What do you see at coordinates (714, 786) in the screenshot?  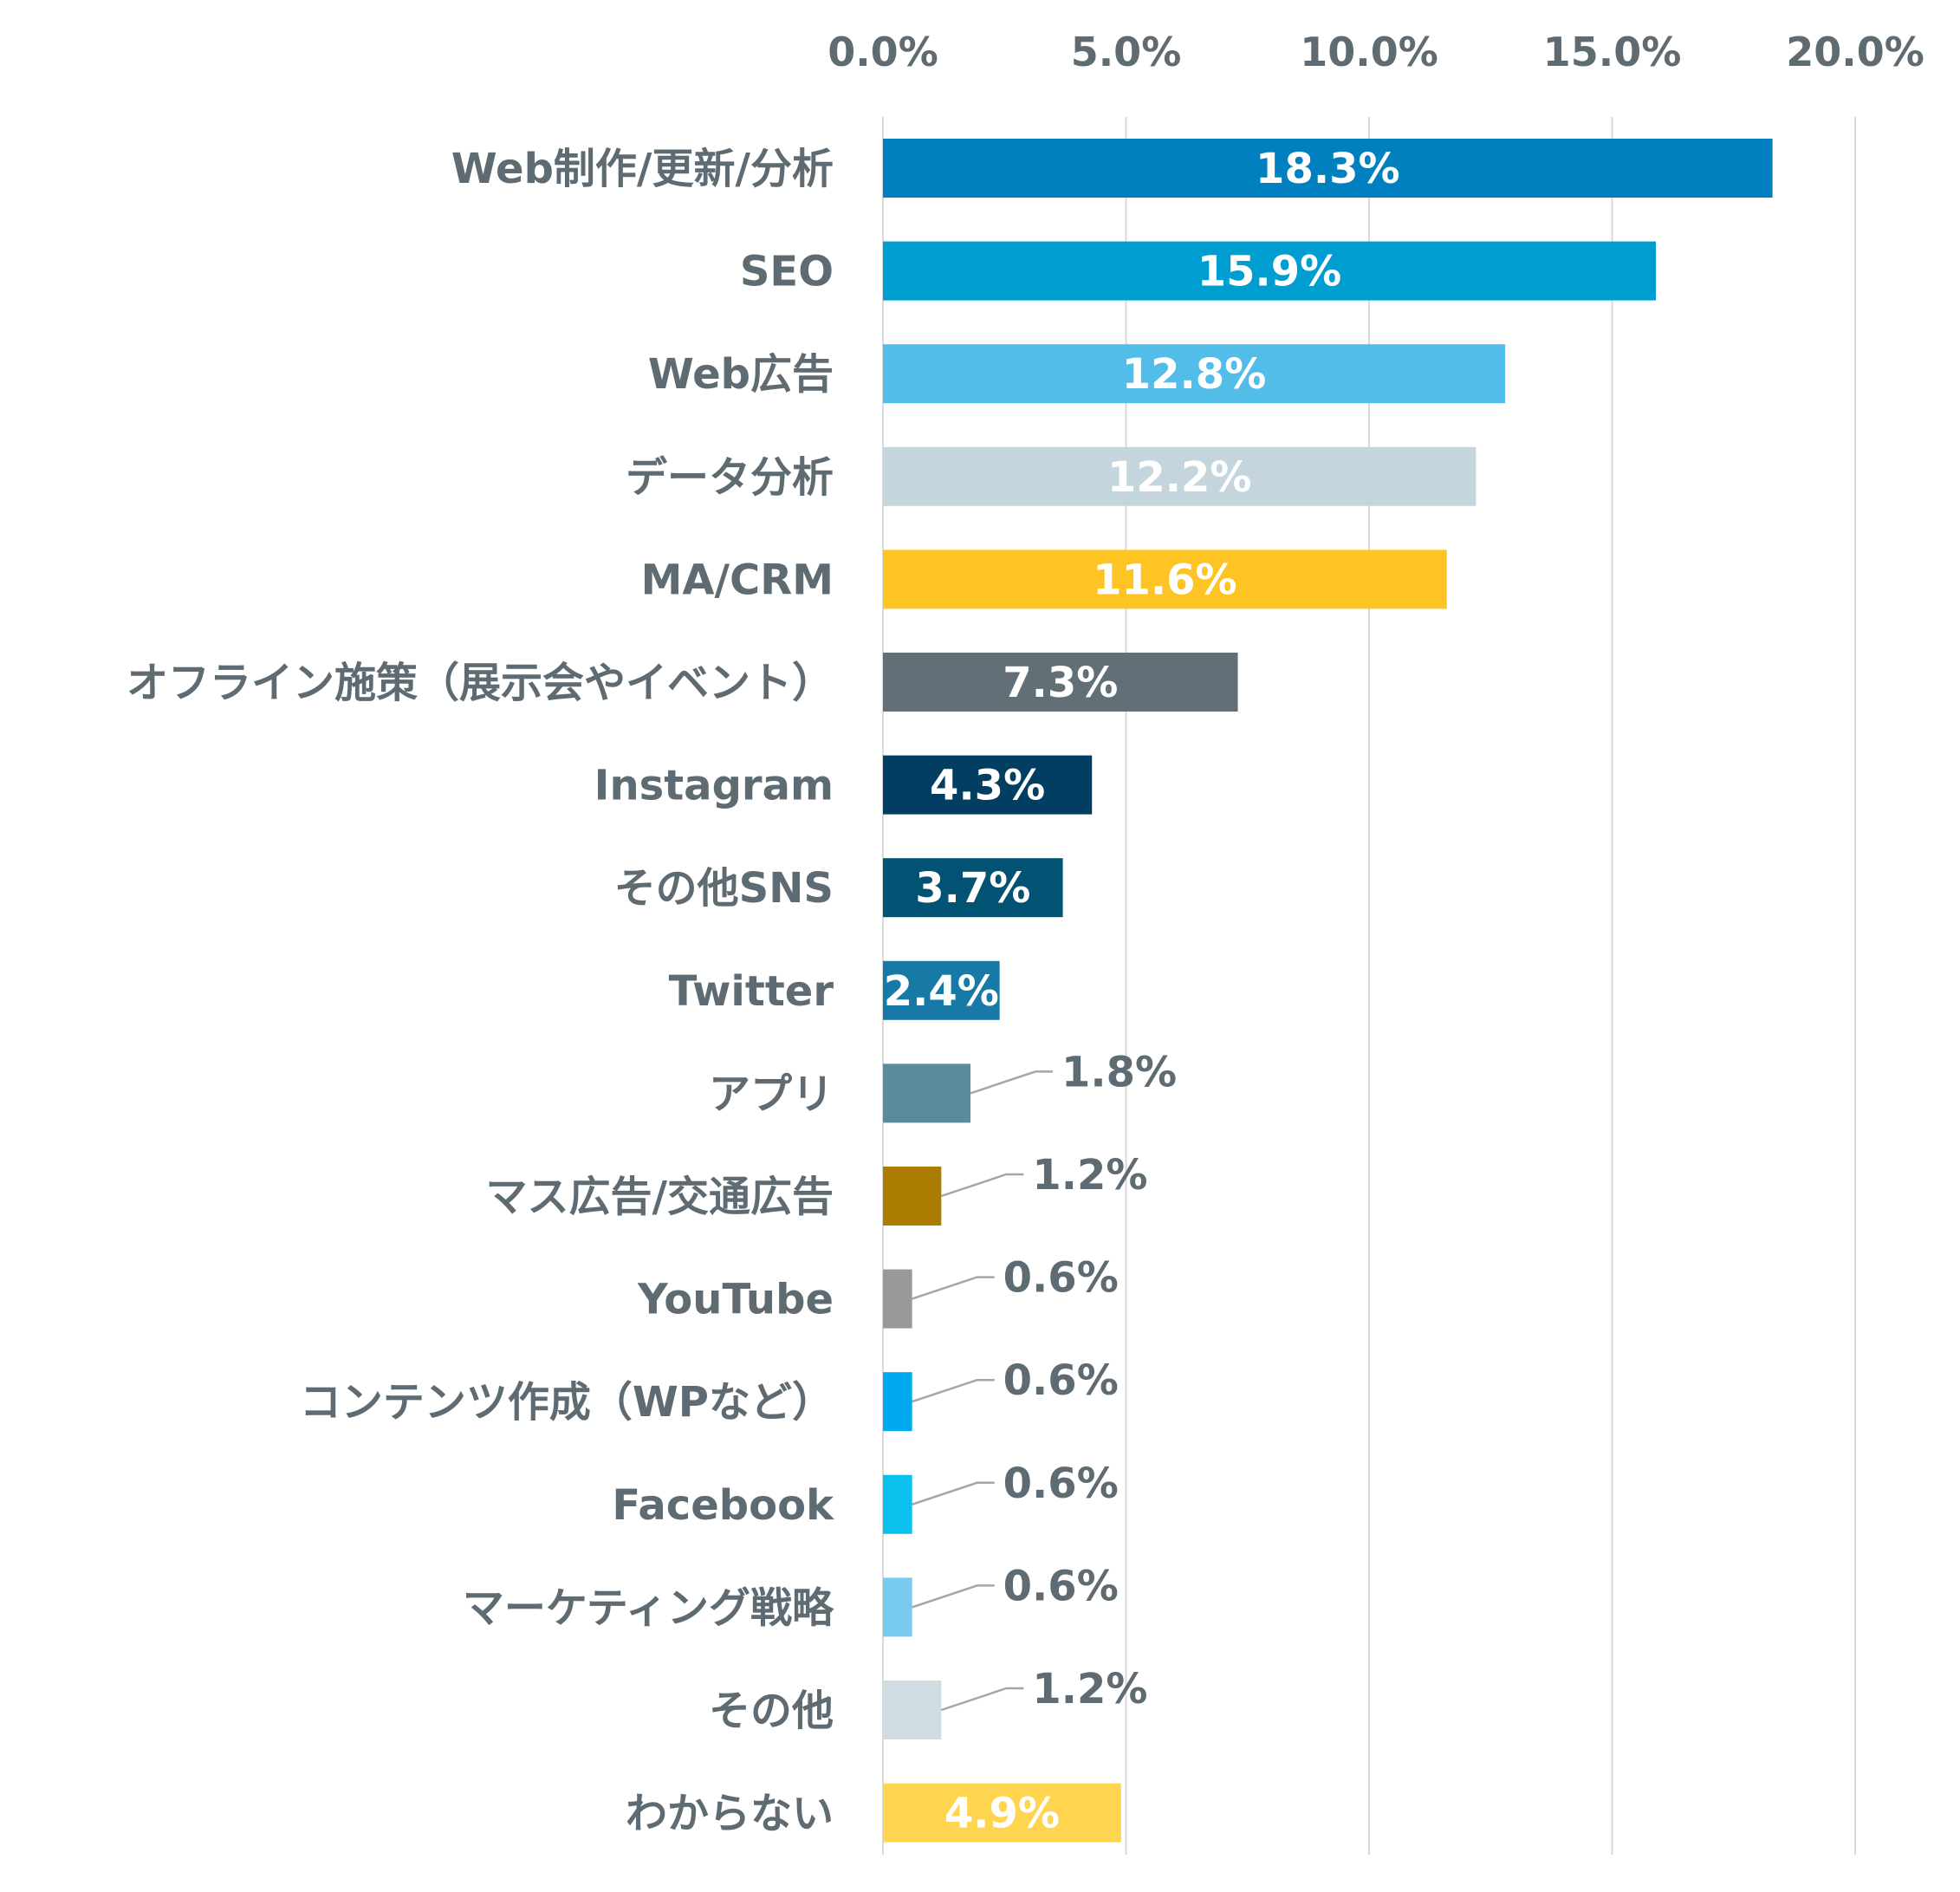 I see `category-label: Instagram` at bounding box center [714, 786].